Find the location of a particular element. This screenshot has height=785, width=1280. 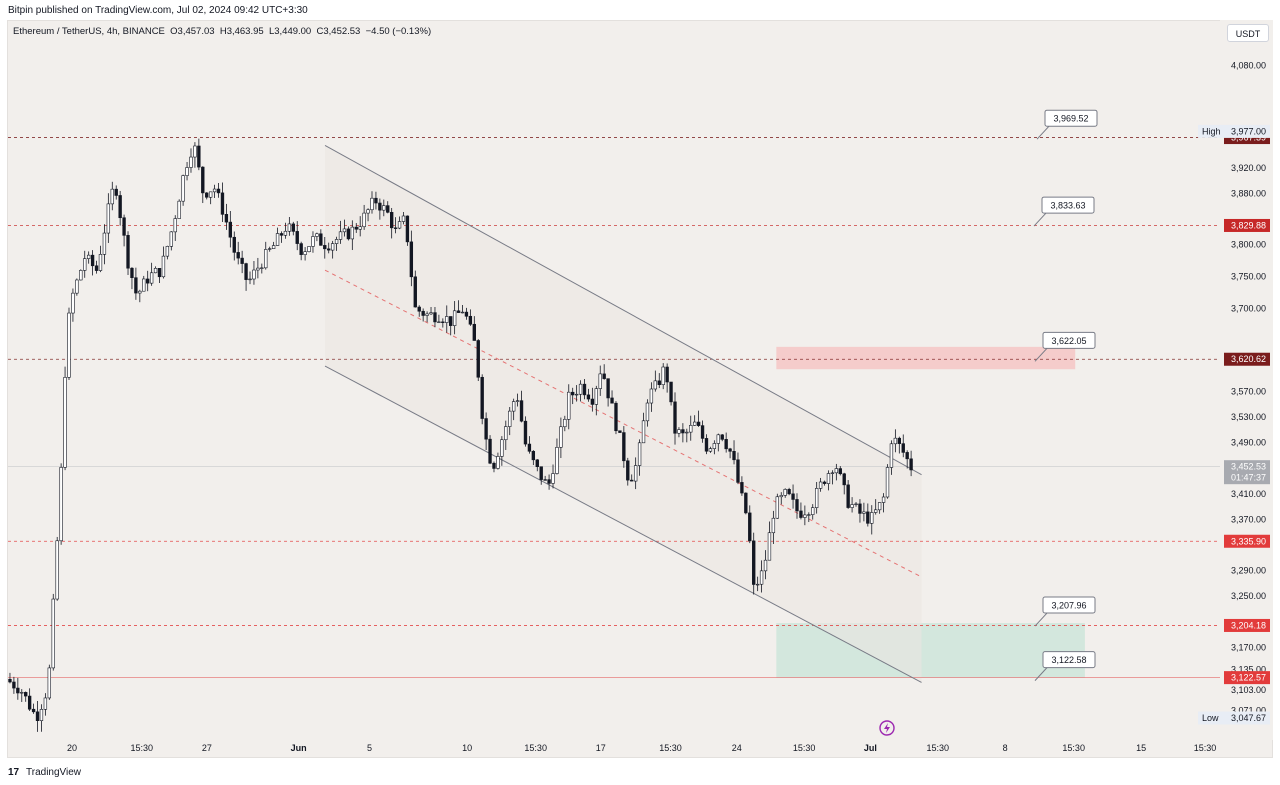

current-price-bg is located at coordinates (1247, 472).